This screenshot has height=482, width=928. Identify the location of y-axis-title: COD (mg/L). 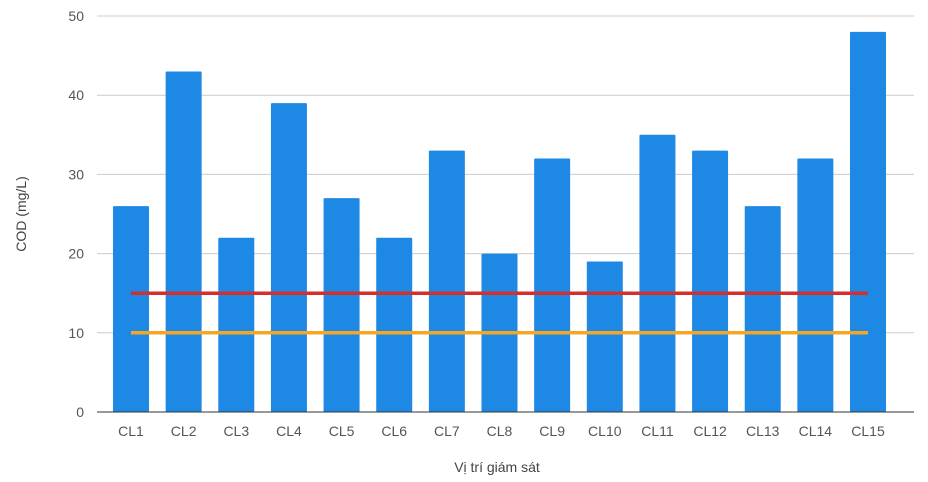
(21, 213).